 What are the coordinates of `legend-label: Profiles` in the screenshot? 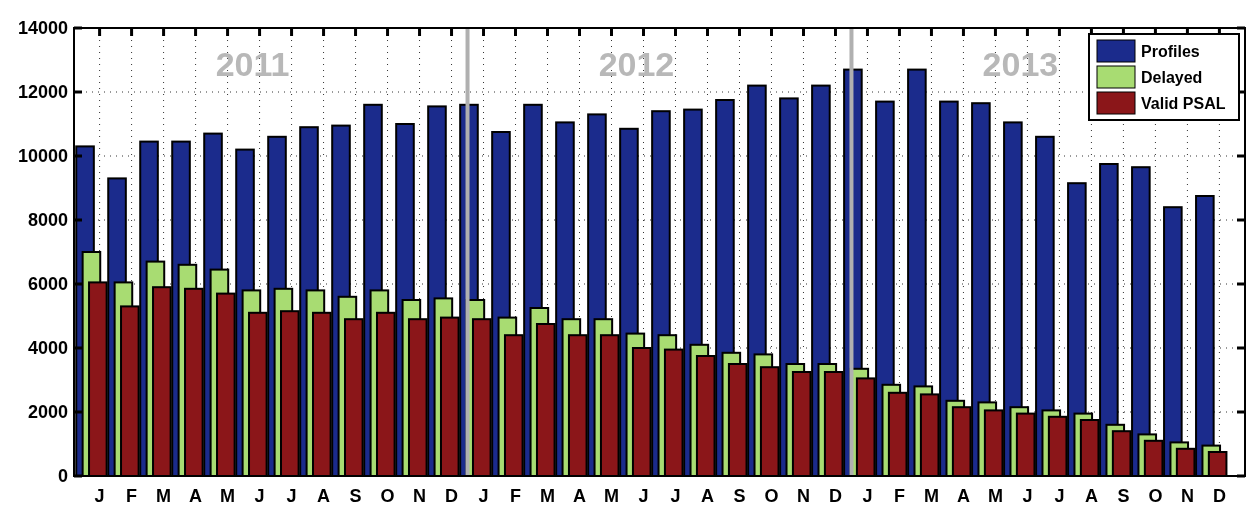 It's located at (1170, 51).